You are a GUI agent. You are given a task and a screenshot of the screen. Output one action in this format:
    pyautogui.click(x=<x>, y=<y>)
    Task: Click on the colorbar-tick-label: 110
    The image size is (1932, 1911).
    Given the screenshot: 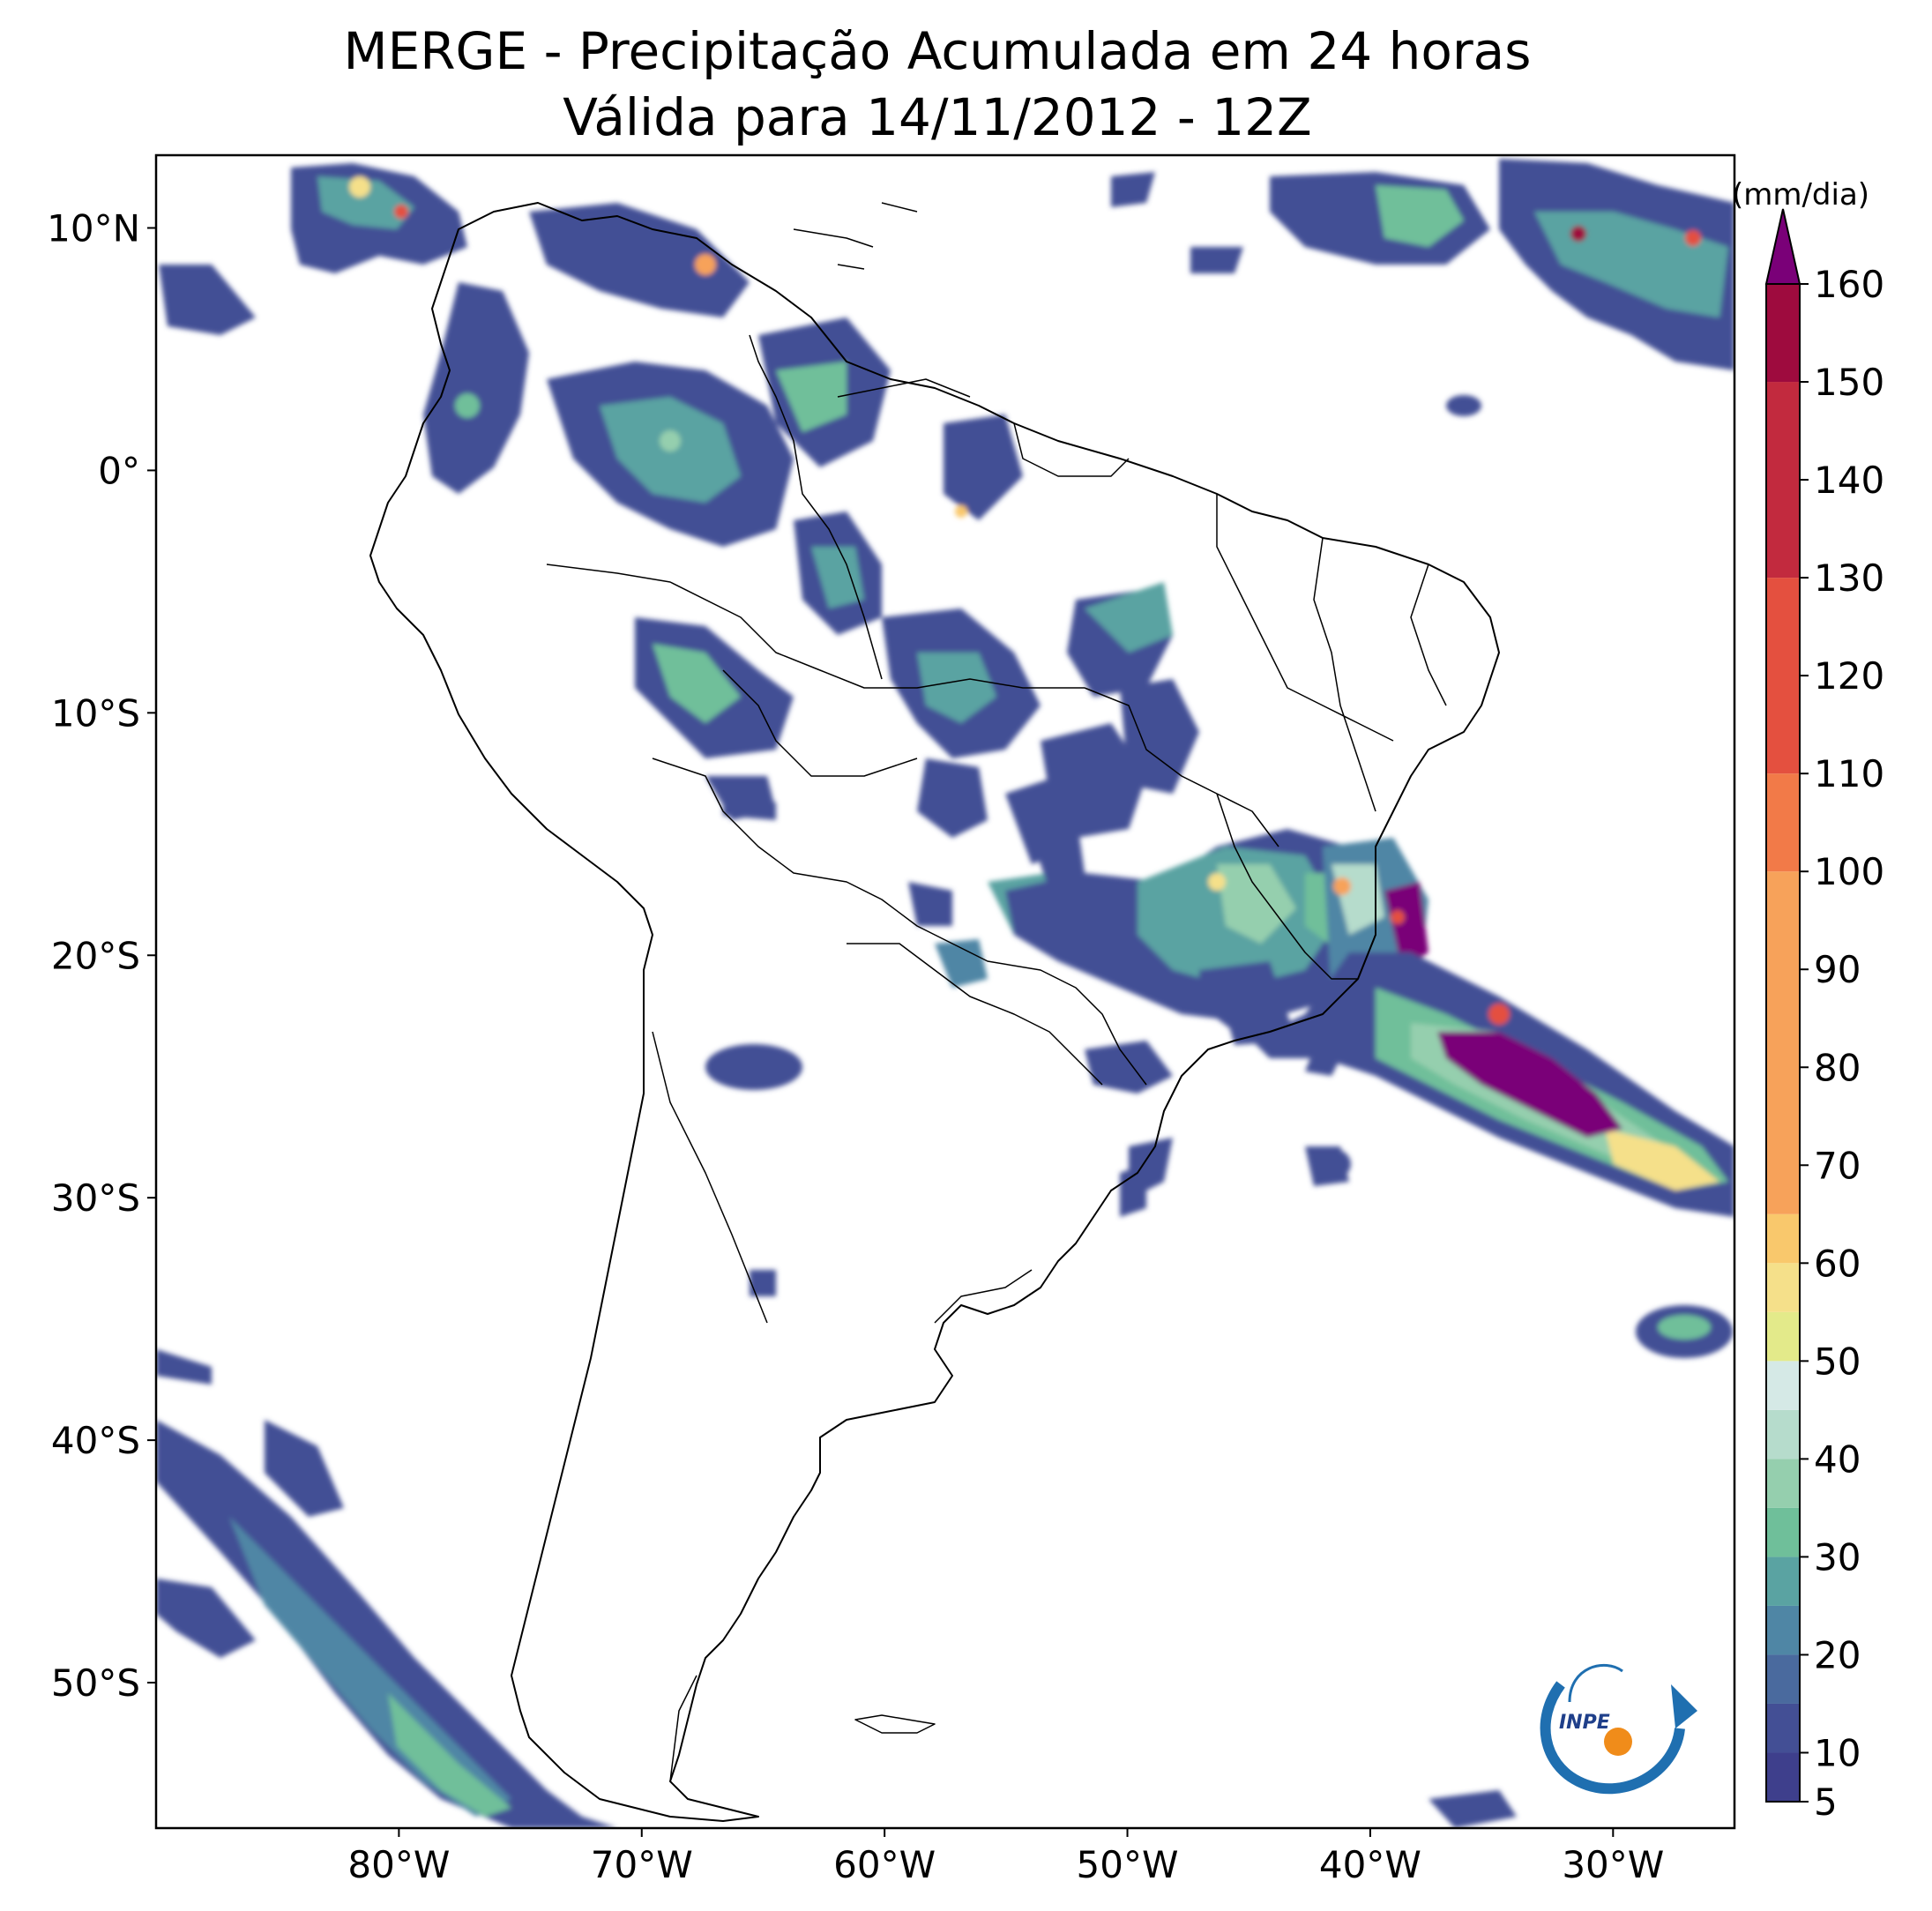 What is the action you would take?
    pyautogui.click(x=1849, y=774)
    